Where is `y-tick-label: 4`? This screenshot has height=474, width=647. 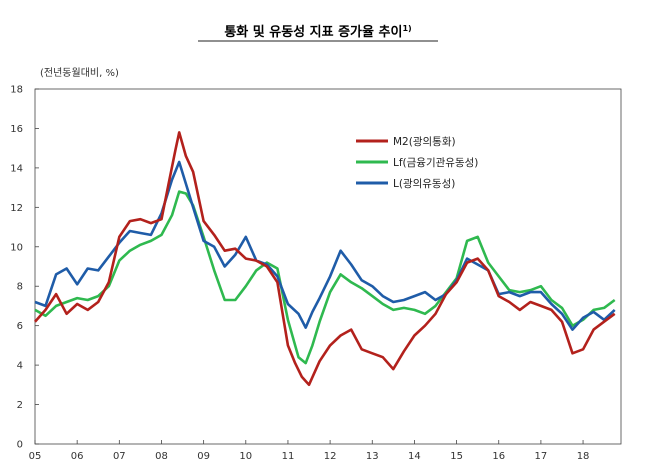 y-tick-label: 4 is located at coordinates (20, 366).